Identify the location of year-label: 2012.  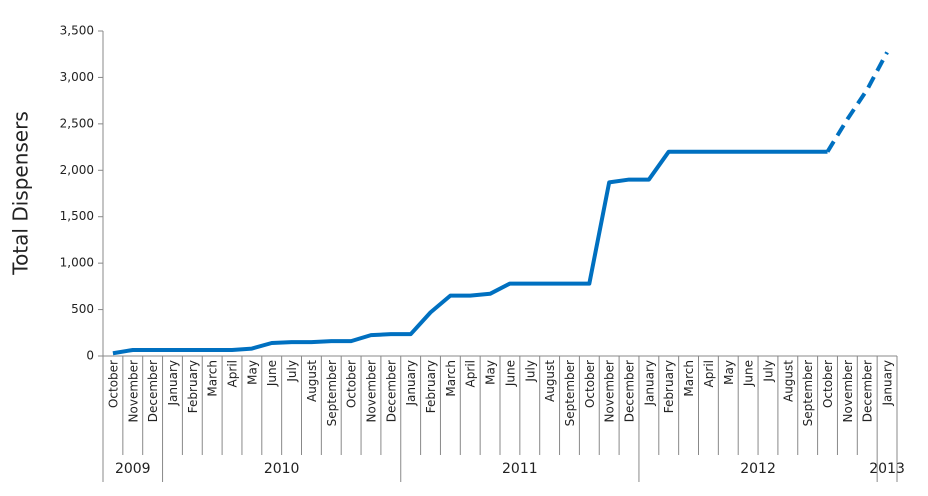
(758, 469).